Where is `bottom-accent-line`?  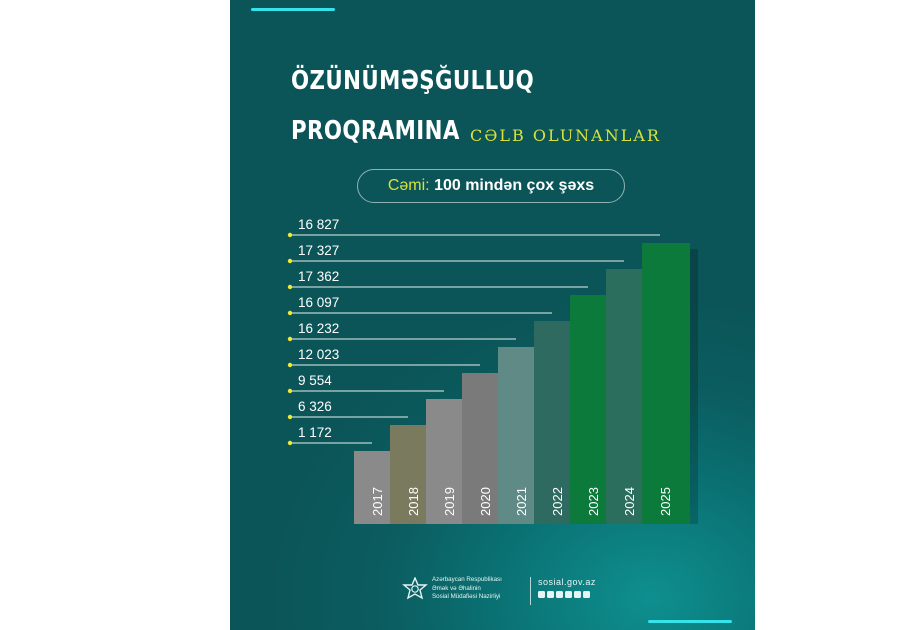 bottom-accent-line is located at coordinates (690, 621).